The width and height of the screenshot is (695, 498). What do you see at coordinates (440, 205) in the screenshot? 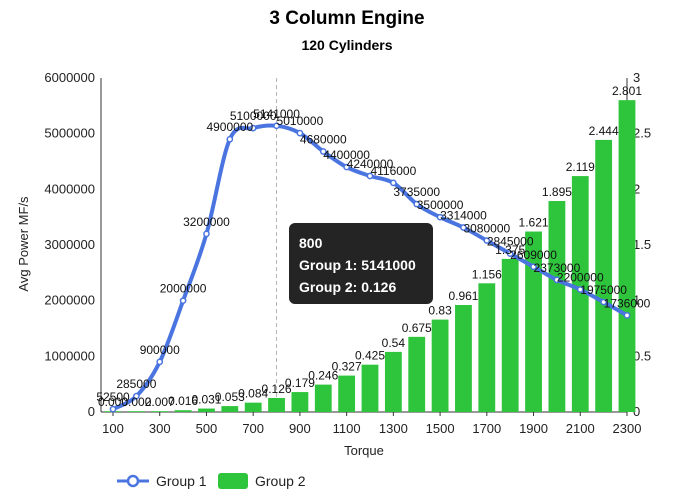
I see `line-data-label: 3500000` at bounding box center [440, 205].